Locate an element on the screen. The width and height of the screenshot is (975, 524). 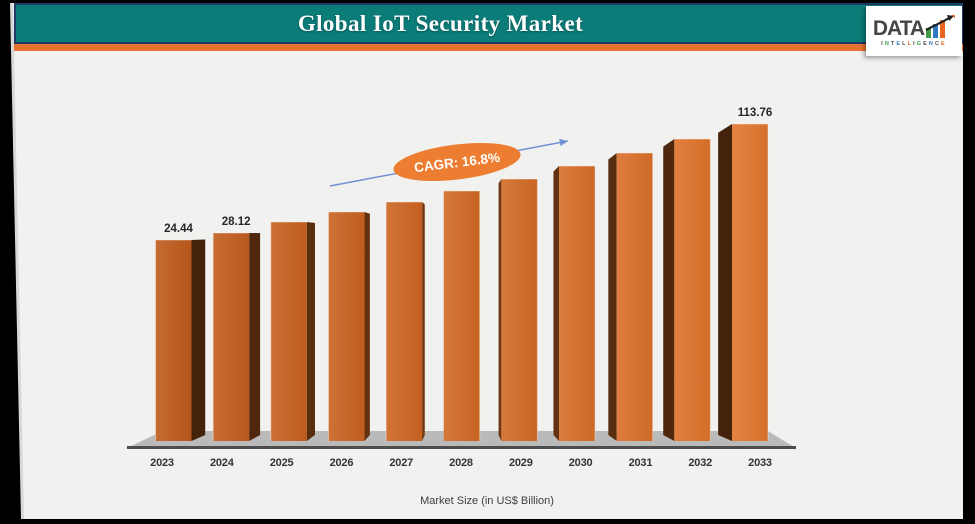
logo-row: DATA is located at coordinates (914, 28).